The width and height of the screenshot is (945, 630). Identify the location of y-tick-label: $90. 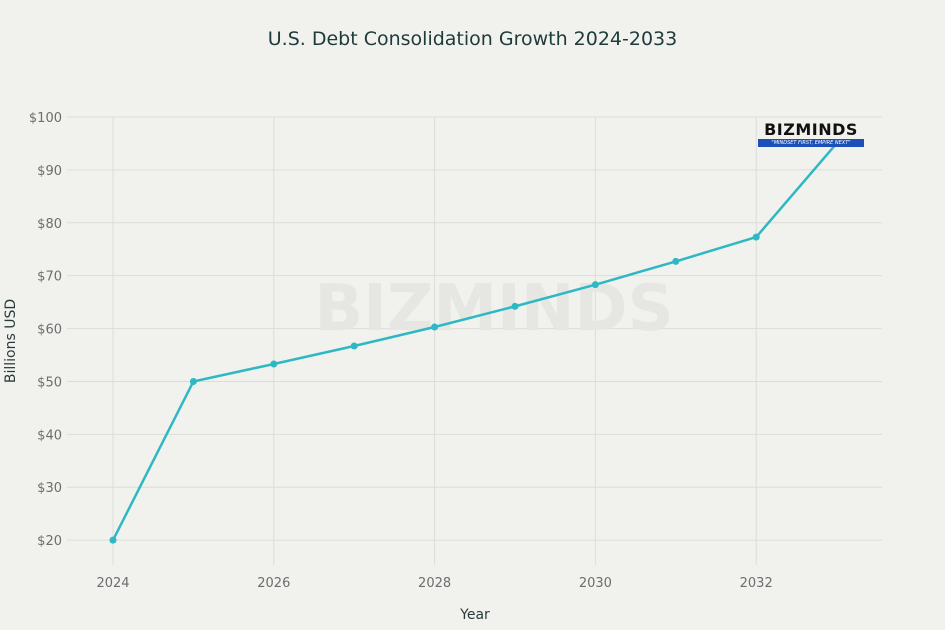
(49, 171).